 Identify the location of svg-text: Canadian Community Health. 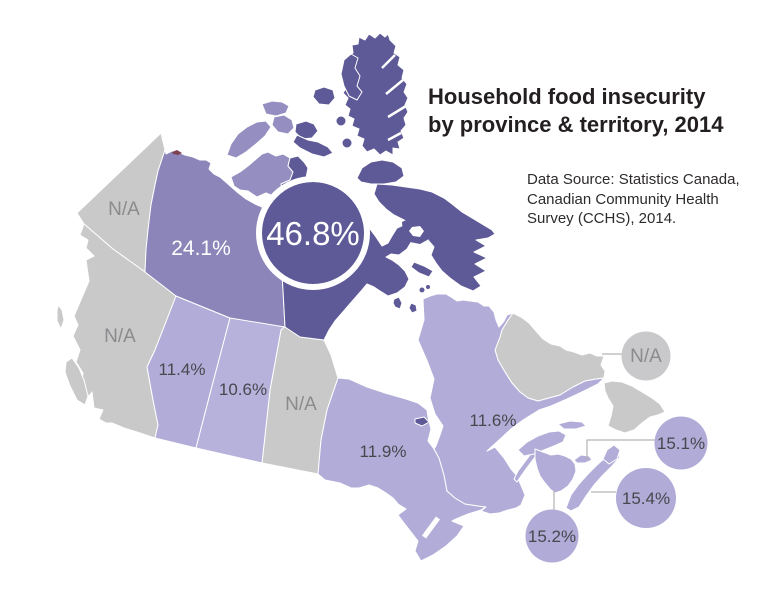
(623, 199).